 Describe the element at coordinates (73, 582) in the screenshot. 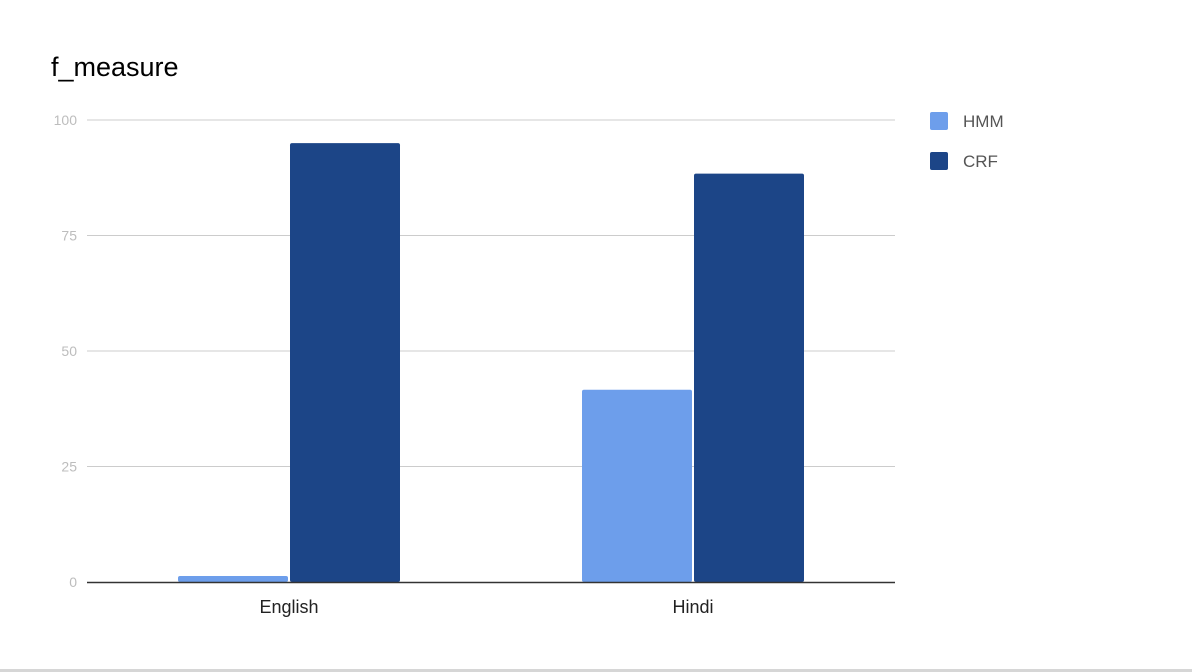

I see `y-tick-label: 0` at that location.